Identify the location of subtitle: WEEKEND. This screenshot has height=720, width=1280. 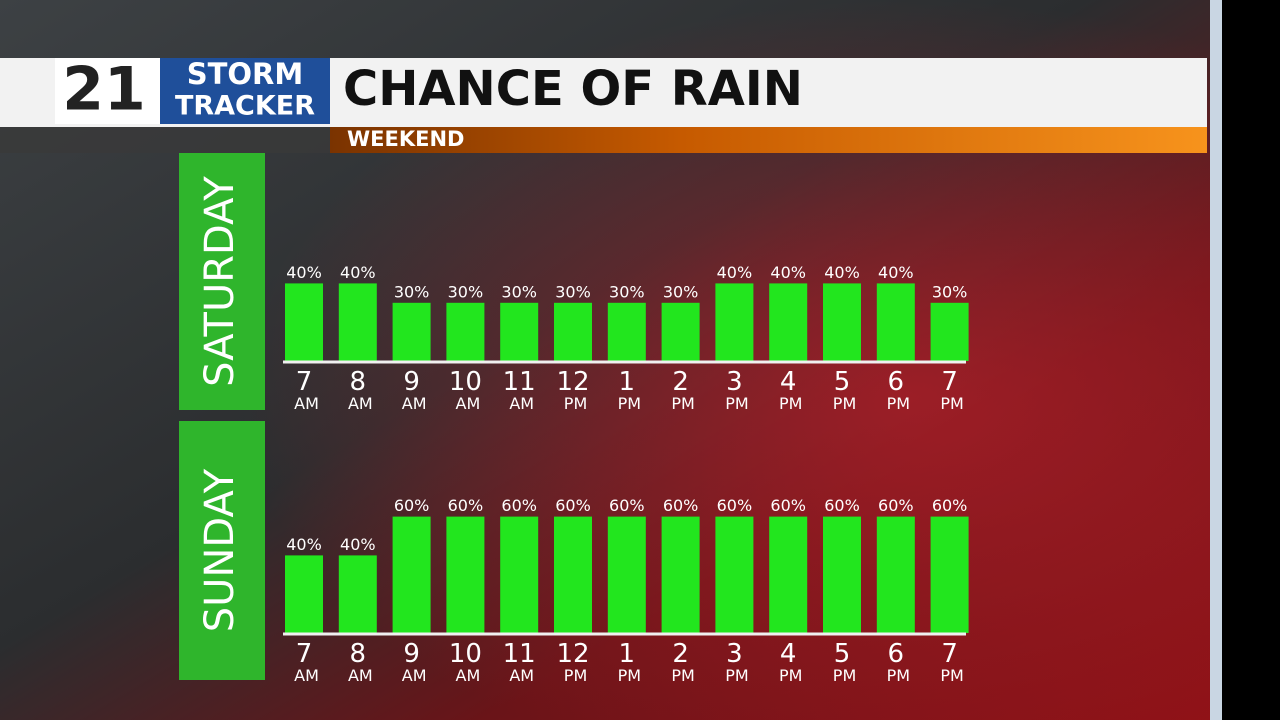
(405, 139).